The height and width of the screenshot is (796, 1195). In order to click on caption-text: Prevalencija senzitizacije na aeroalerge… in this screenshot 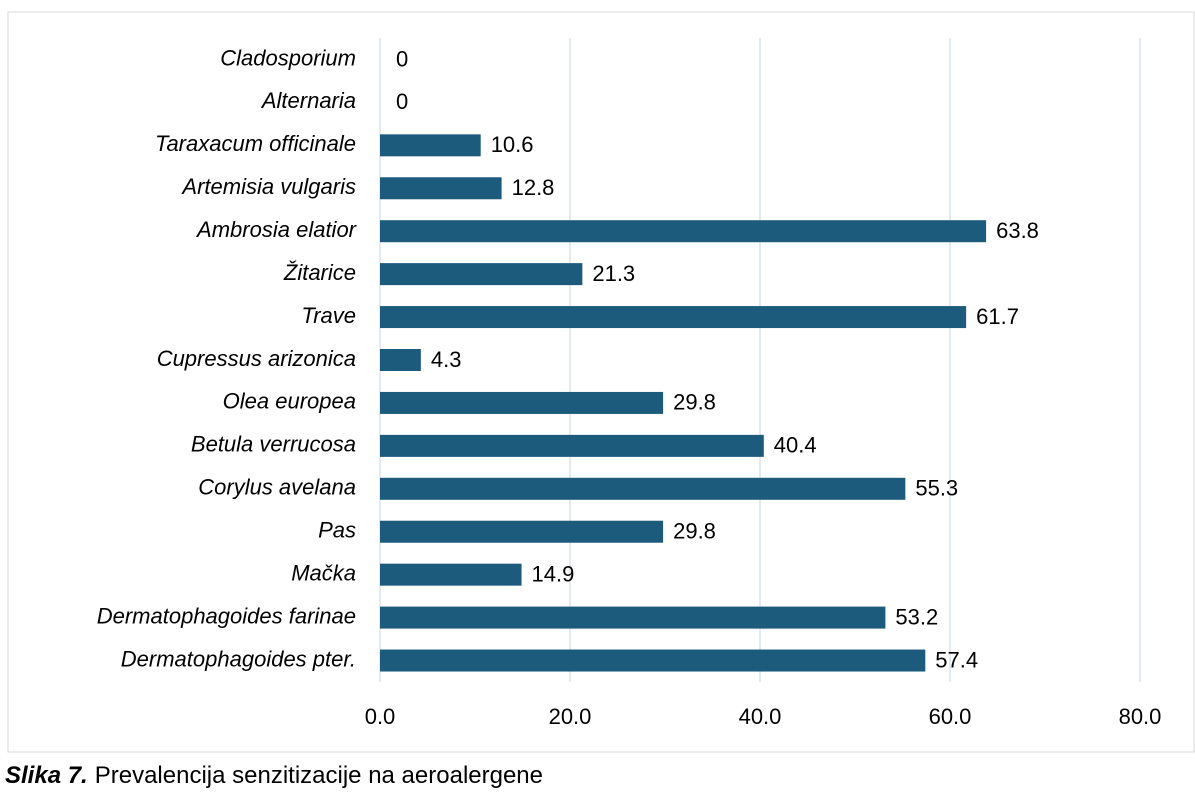, I will do `click(319, 775)`.